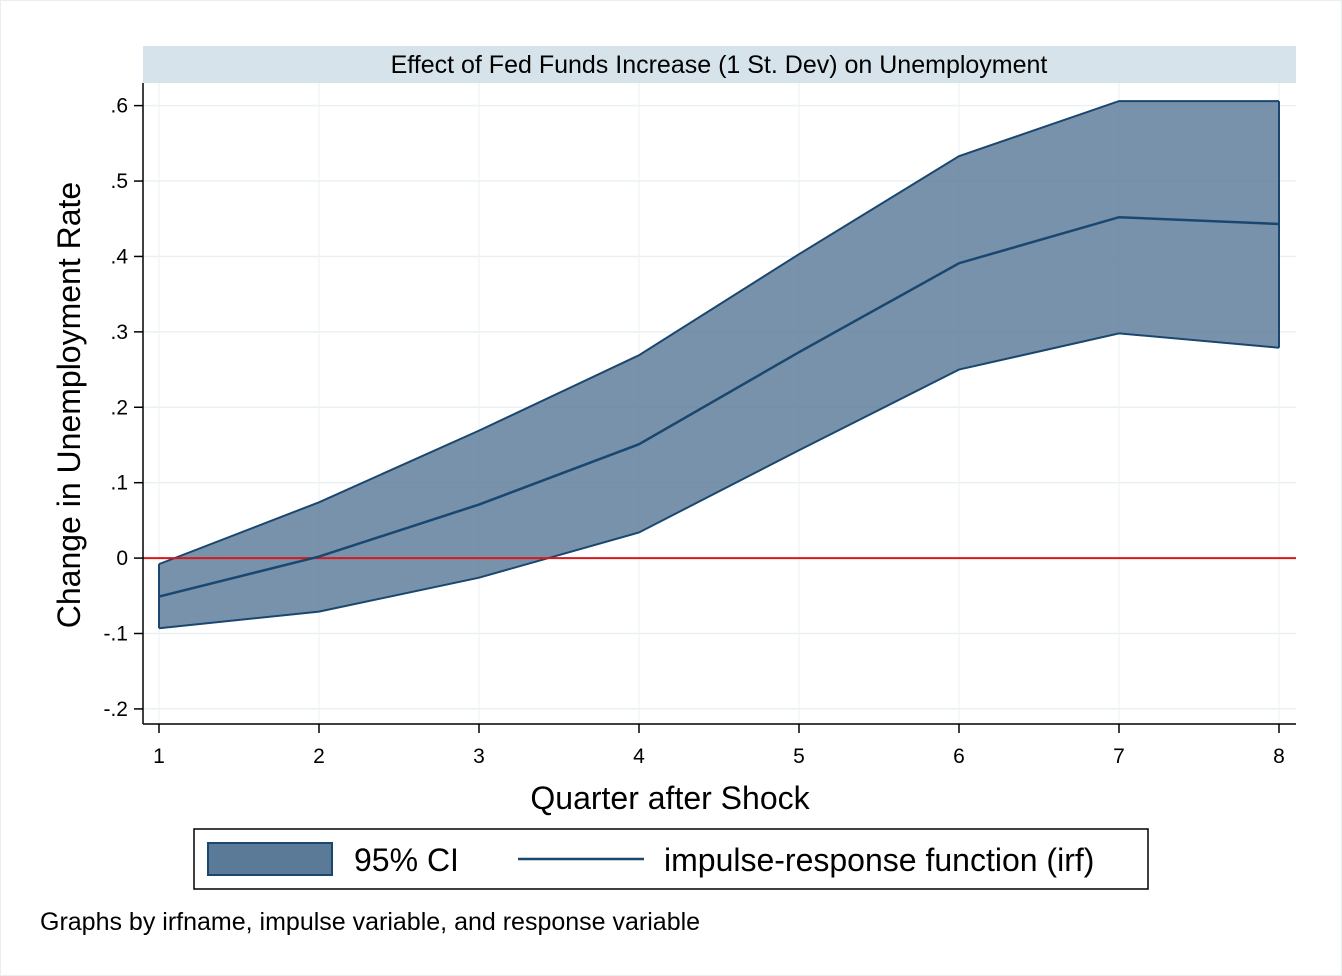 The width and height of the screenshot is (1342, 976). I want to click on x-tick-label: 4, so click(639, 756).